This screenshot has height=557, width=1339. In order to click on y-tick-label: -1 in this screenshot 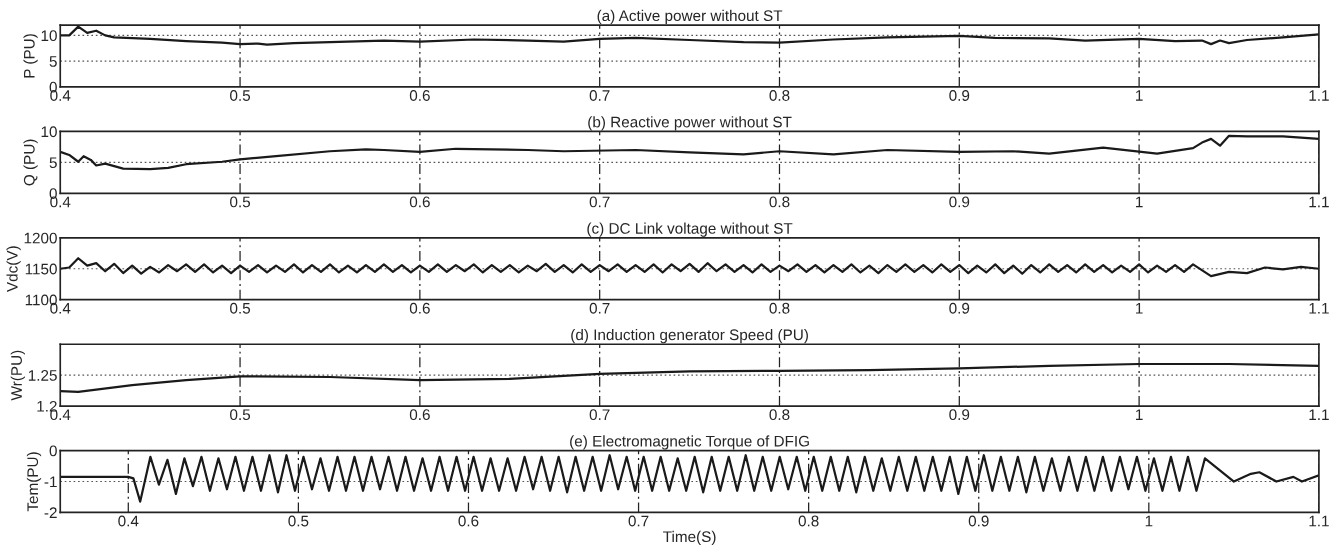, I will do `click(50, 482)`.